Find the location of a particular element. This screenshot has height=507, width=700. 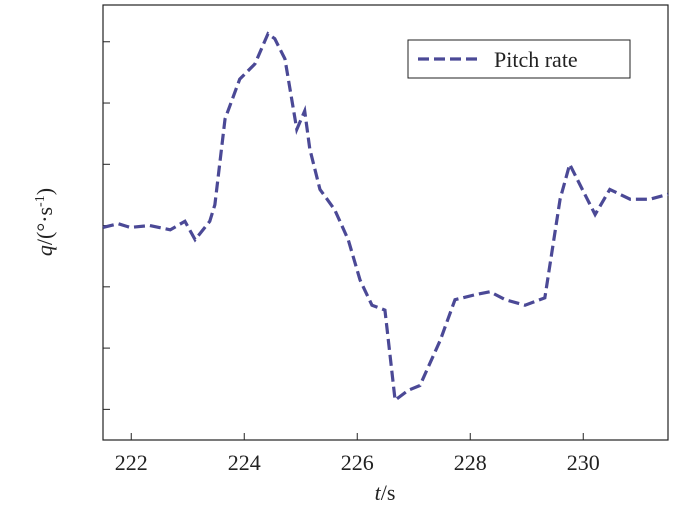

legend-label: Pitch rate is located at coordinates (536, 59).